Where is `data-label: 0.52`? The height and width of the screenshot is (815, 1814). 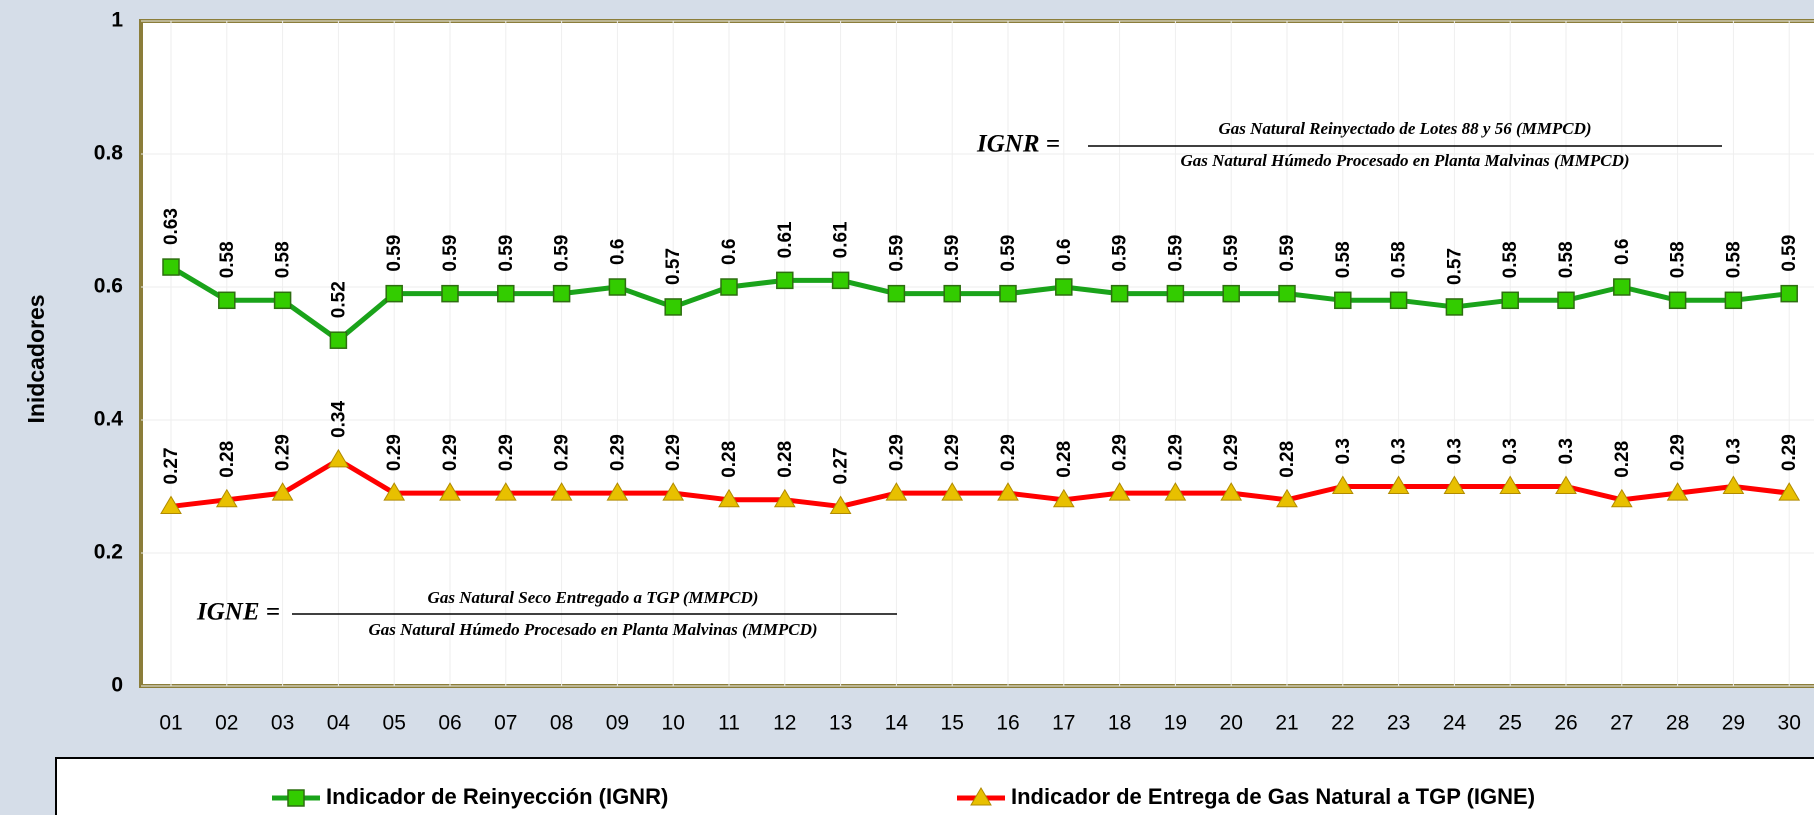 data-label: 0.52 is located at coordinates (338, 299).